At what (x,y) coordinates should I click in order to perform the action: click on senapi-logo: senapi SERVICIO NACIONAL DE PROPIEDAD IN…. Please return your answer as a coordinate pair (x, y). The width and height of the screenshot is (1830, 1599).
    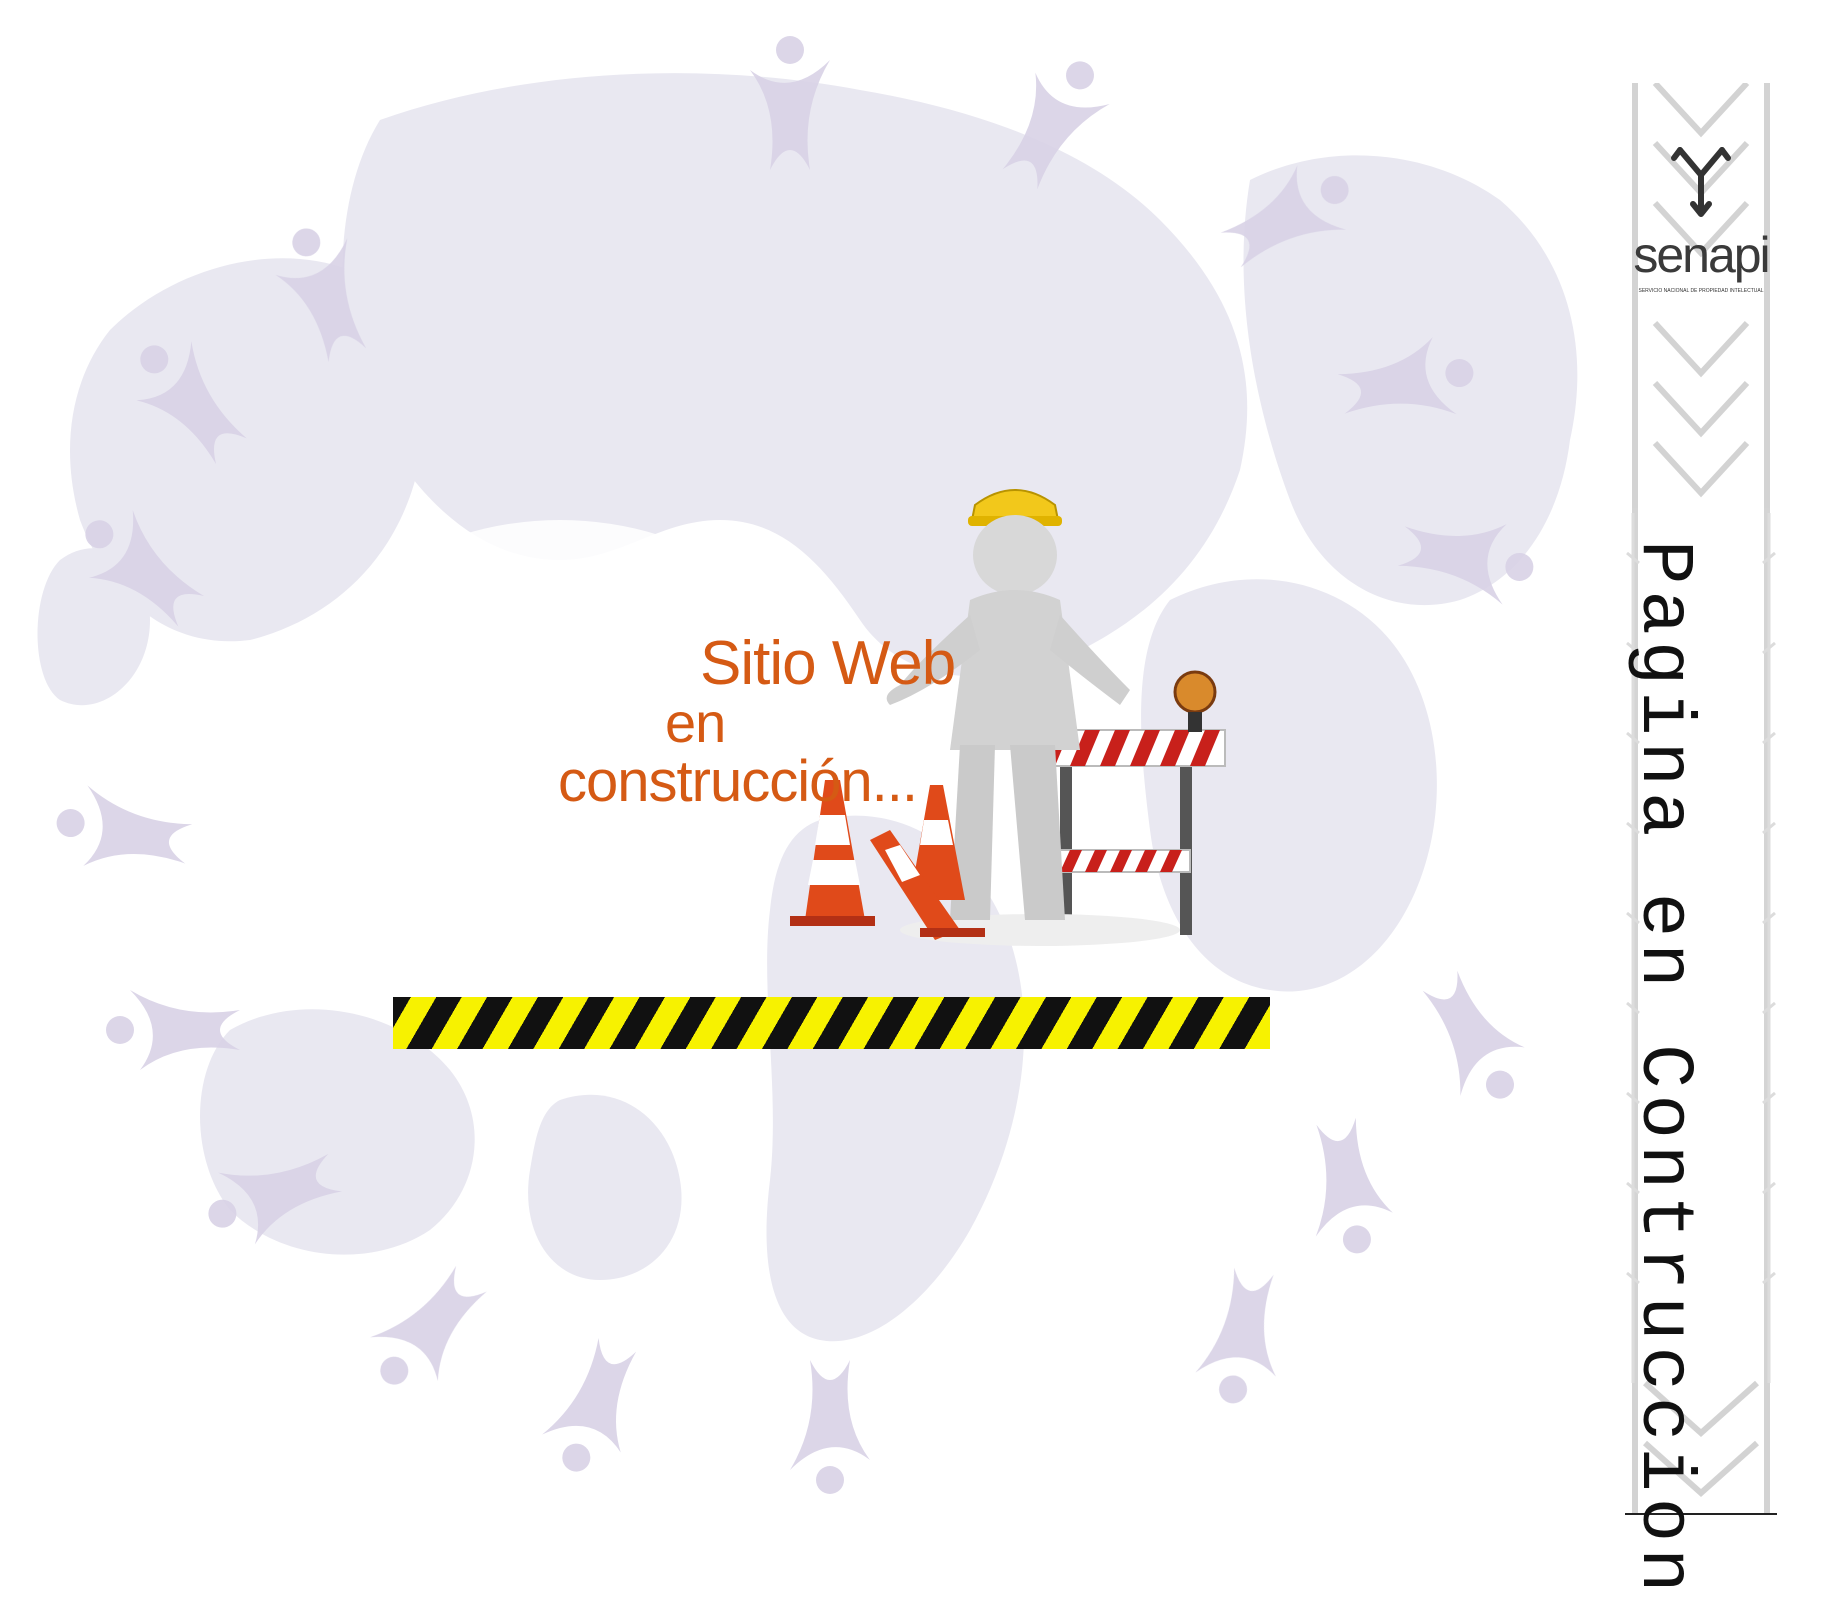
    Looking at the image, I should click on (1701, 215).